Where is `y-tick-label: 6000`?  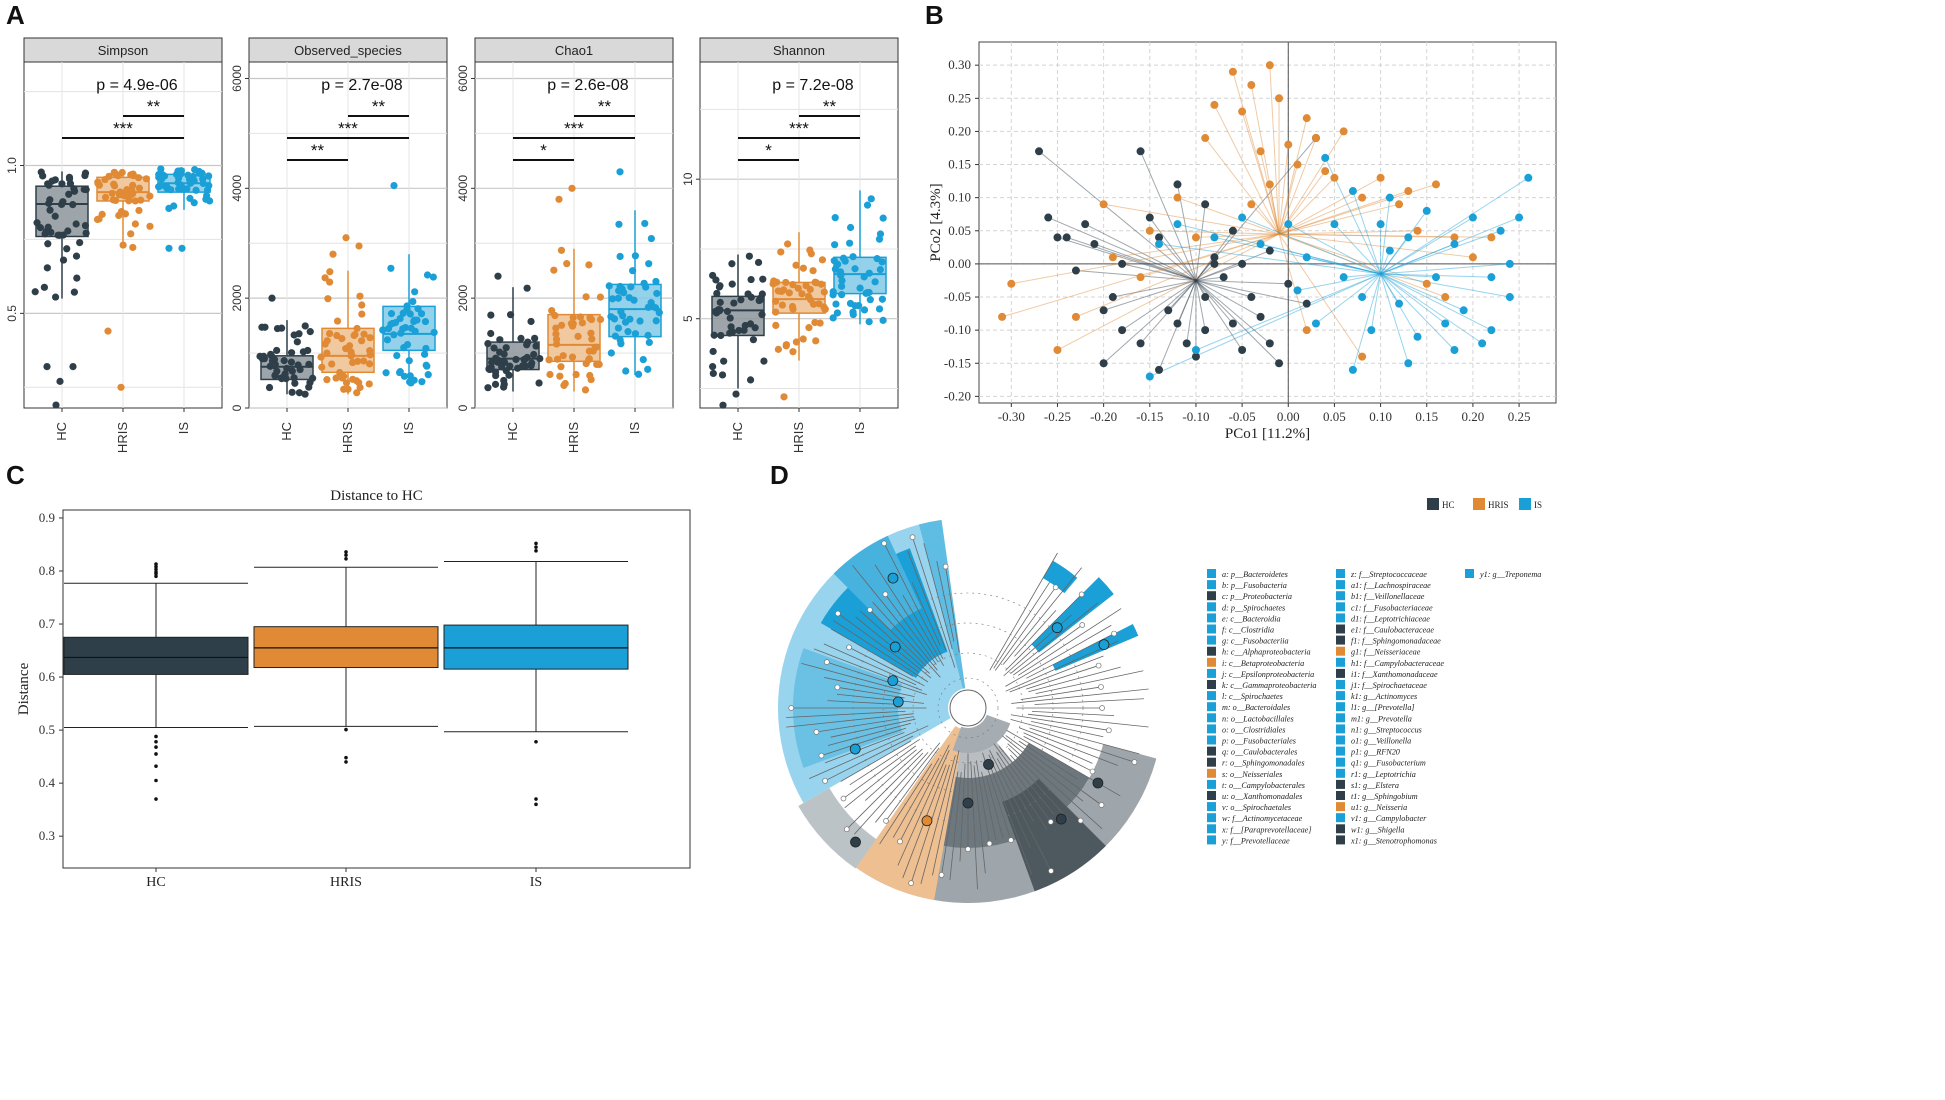
y-tick-label: 6000 is located at coordinates (237, 78).